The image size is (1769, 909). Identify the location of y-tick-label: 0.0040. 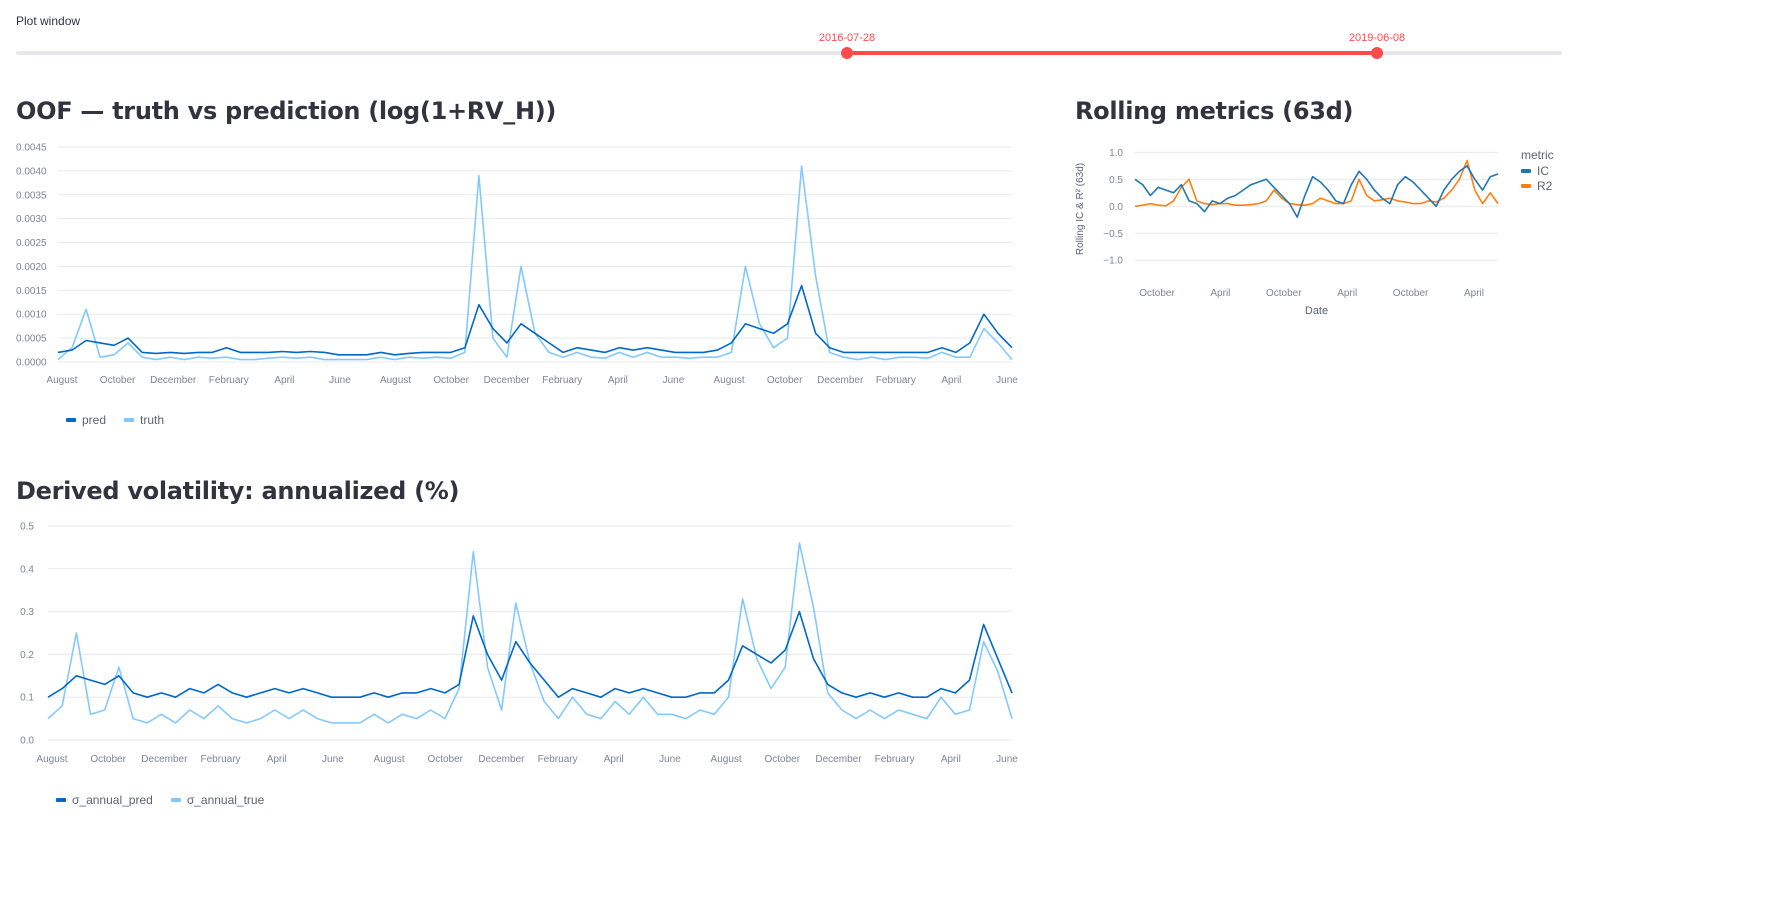
(31, 171).